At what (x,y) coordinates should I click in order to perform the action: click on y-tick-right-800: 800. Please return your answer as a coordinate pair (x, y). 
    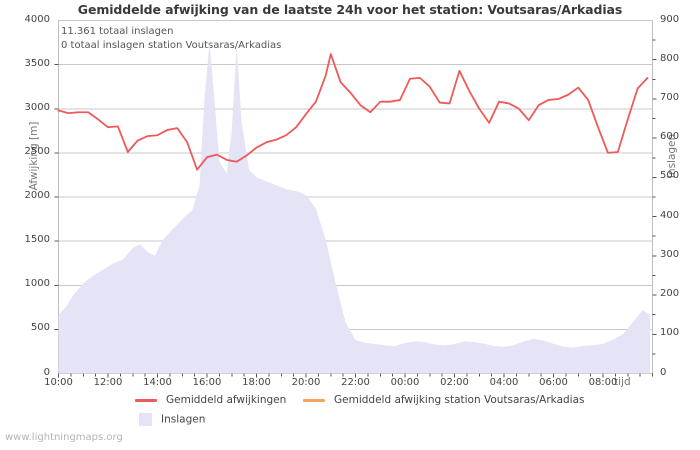
    Looking at the image, I should click on (670, 58).